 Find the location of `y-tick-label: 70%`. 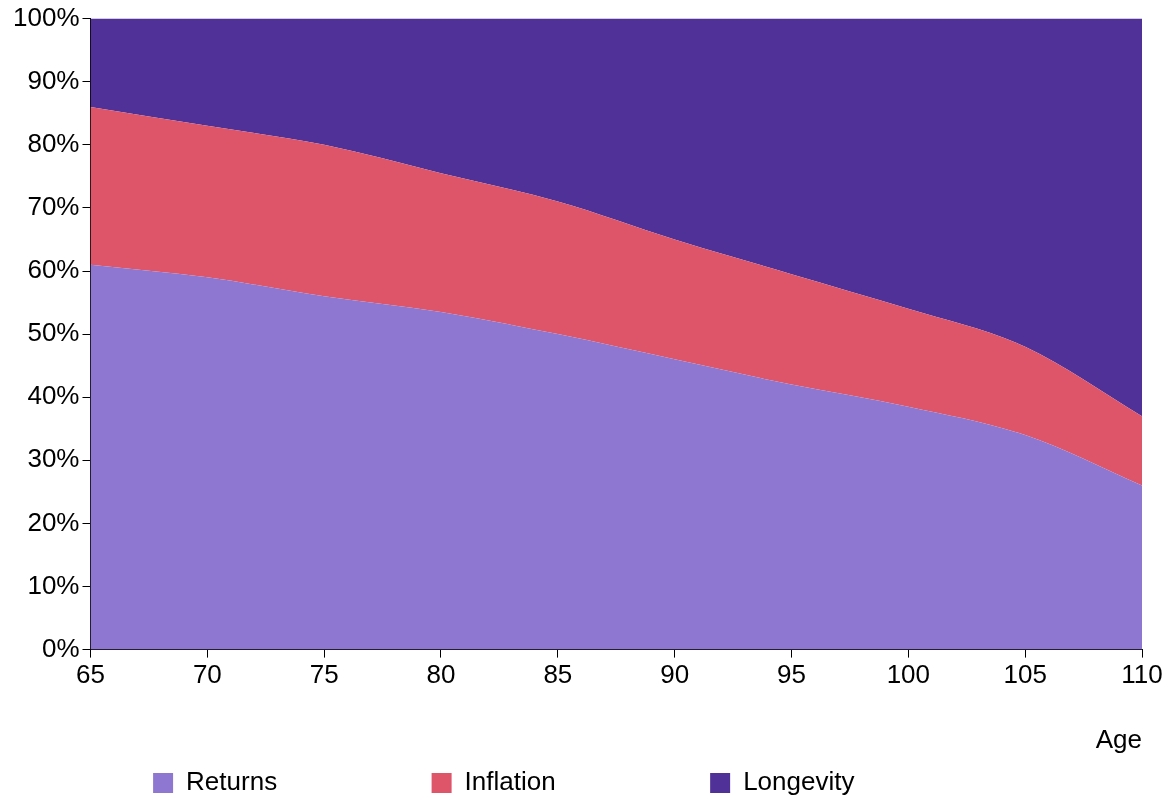

y-tick-label: 70% is located at coordinates (53, 206).